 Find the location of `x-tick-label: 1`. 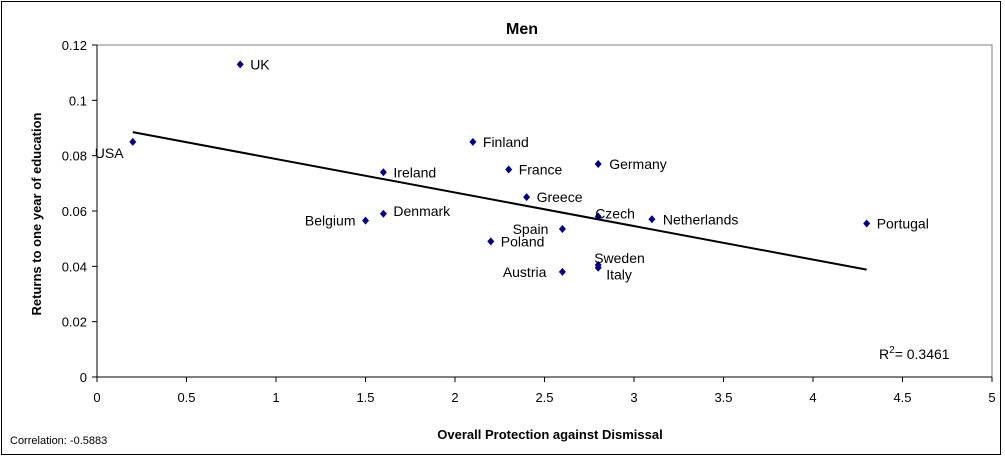

x-tick-label: 1 is located at coordinates (275, 397).